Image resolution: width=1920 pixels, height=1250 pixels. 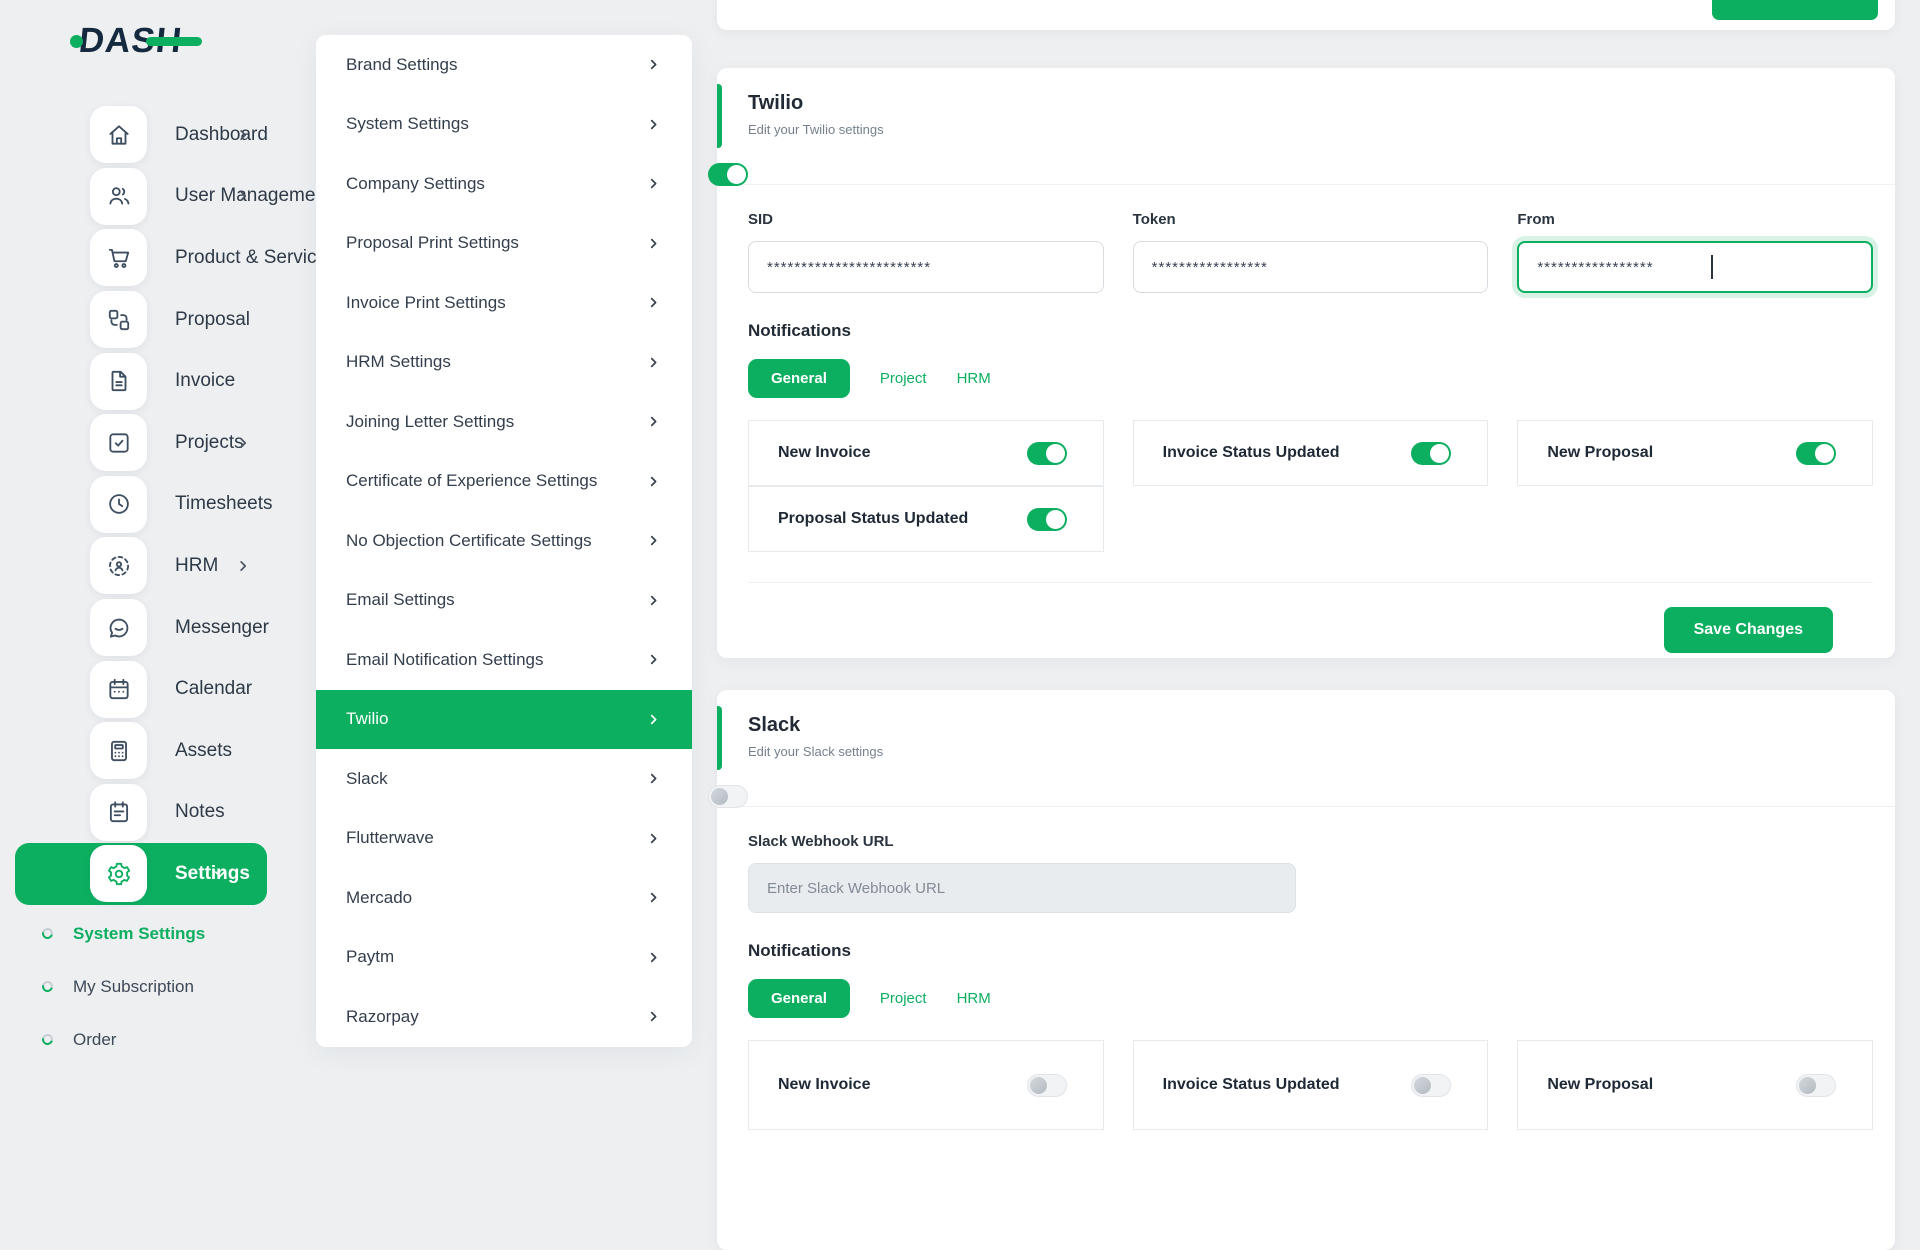 I want to click on sidebar-item-dashboard: Dashboard, so click(x=145, y=135).